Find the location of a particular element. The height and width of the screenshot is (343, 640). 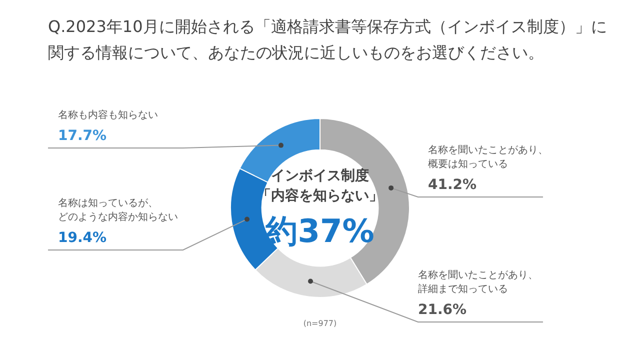

text: インボイス制度 is located at coordinates (320, 175).